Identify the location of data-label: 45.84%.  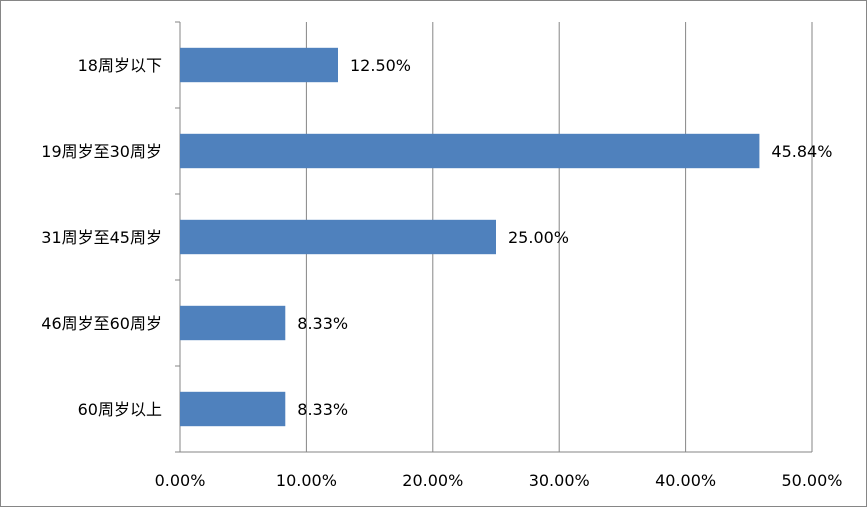
(801, 151).